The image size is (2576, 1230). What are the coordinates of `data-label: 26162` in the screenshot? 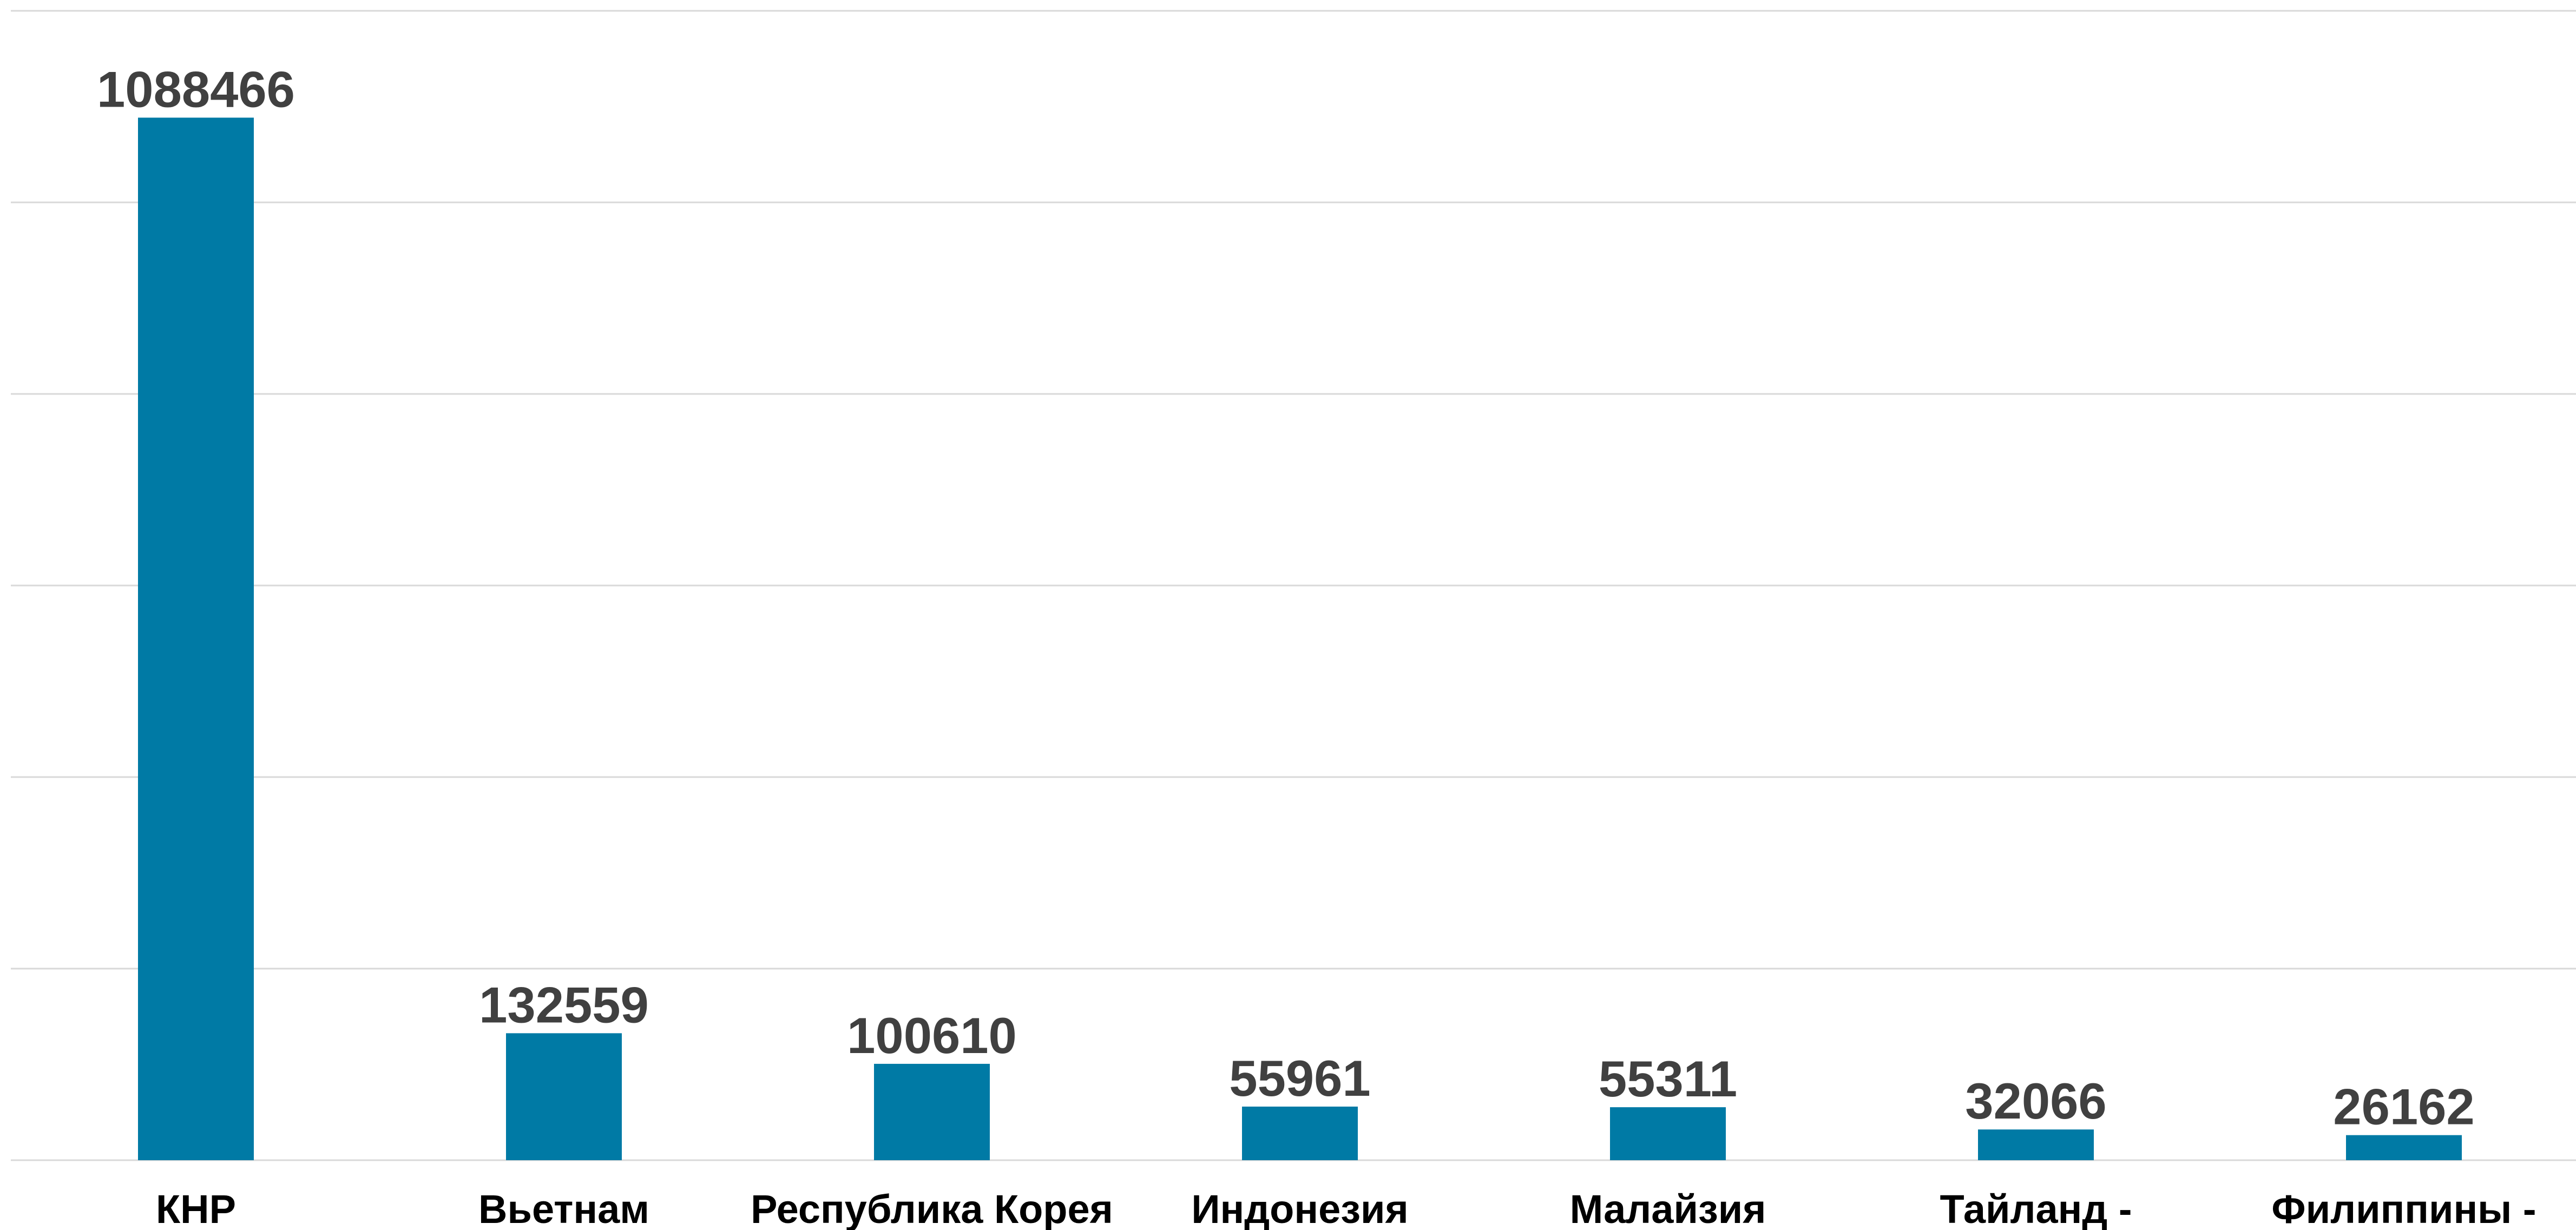 It's located at (2403, 1106).